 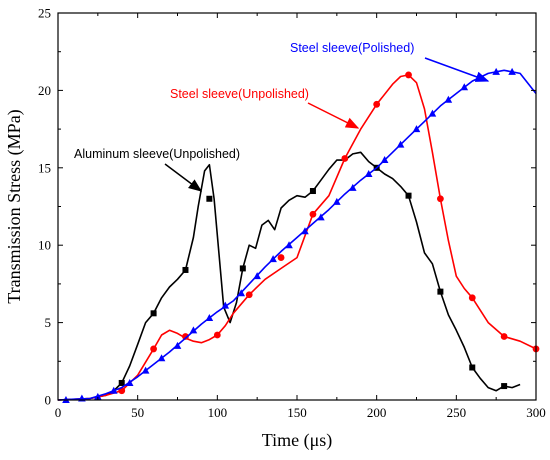 What do you see at coordinates (44, 90) in the screenshot?
I see `y-tick-label: 20` at bounding box center [44, 90].